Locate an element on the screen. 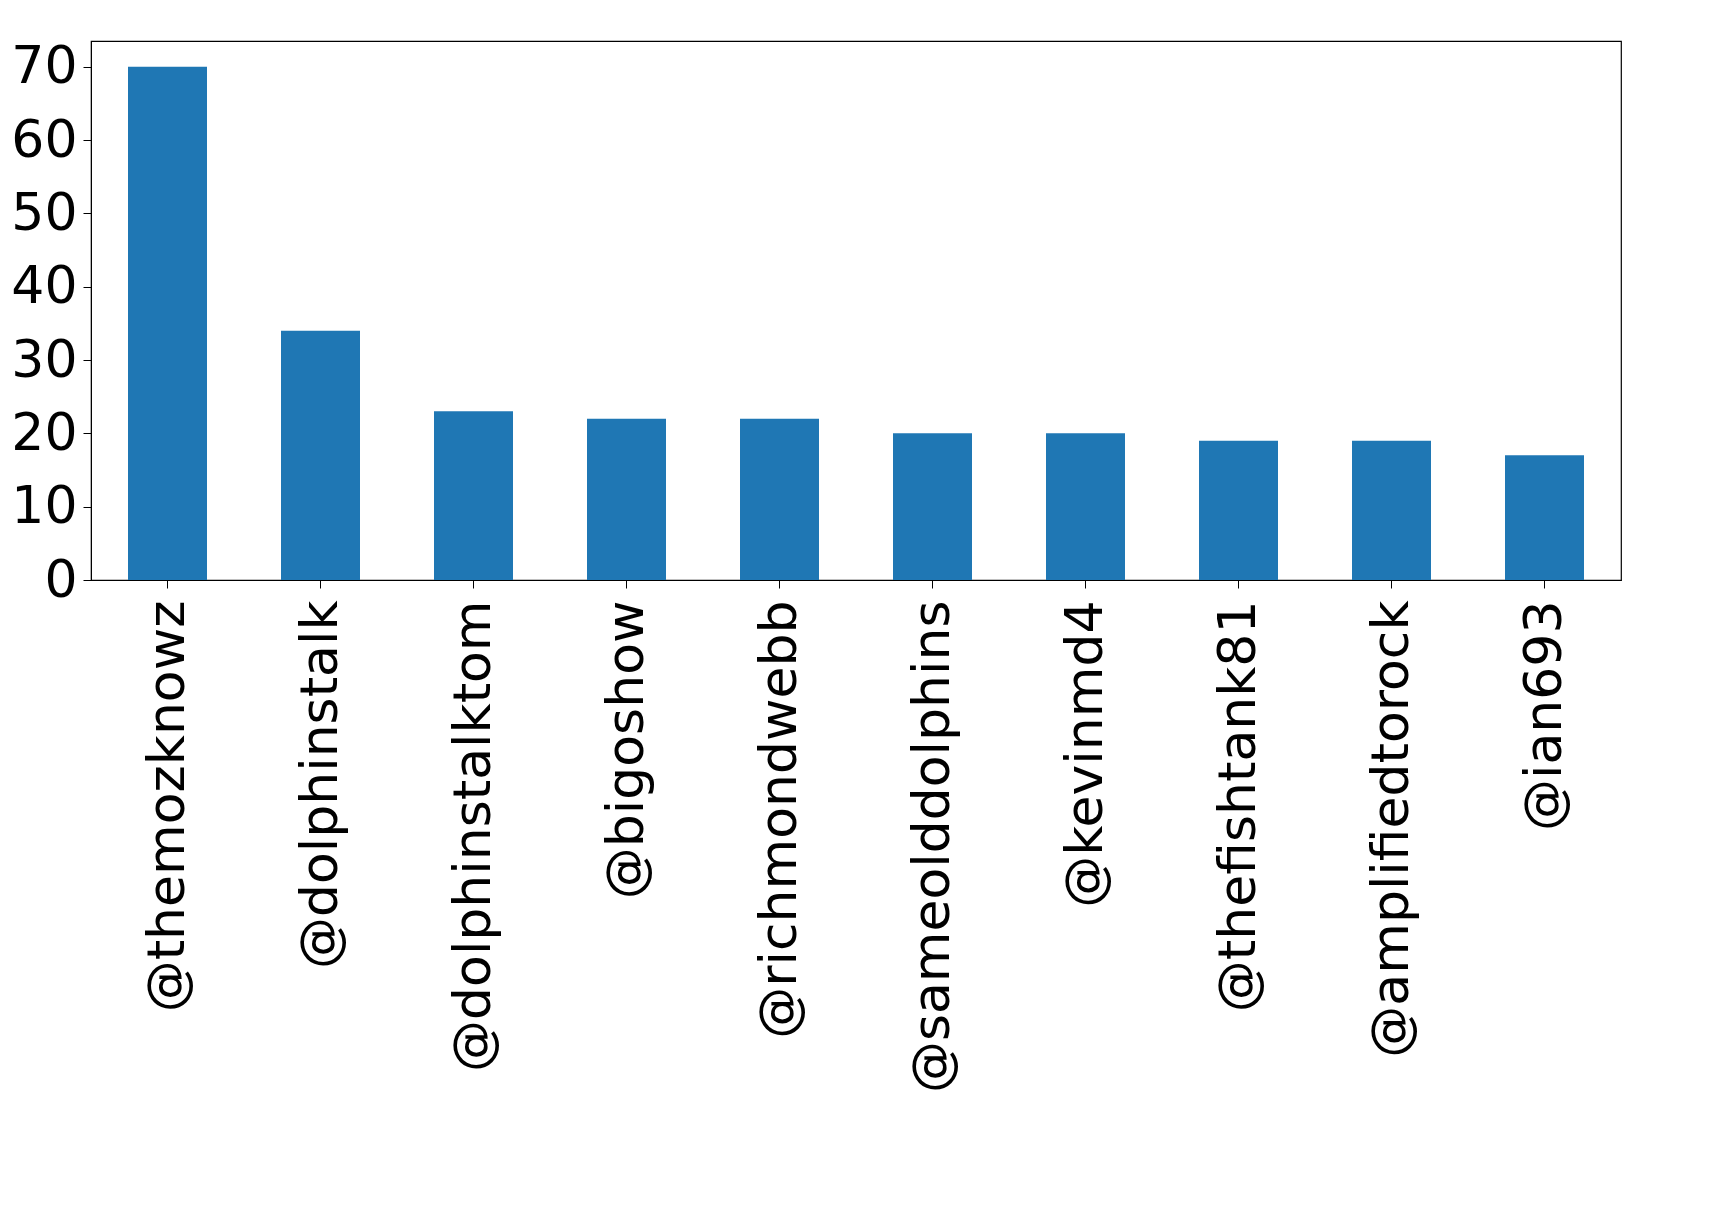 The height and width of the screenshot is (1220, 1719). x-tick-label: @dolphinstalk is located at coordinates (318, 785).